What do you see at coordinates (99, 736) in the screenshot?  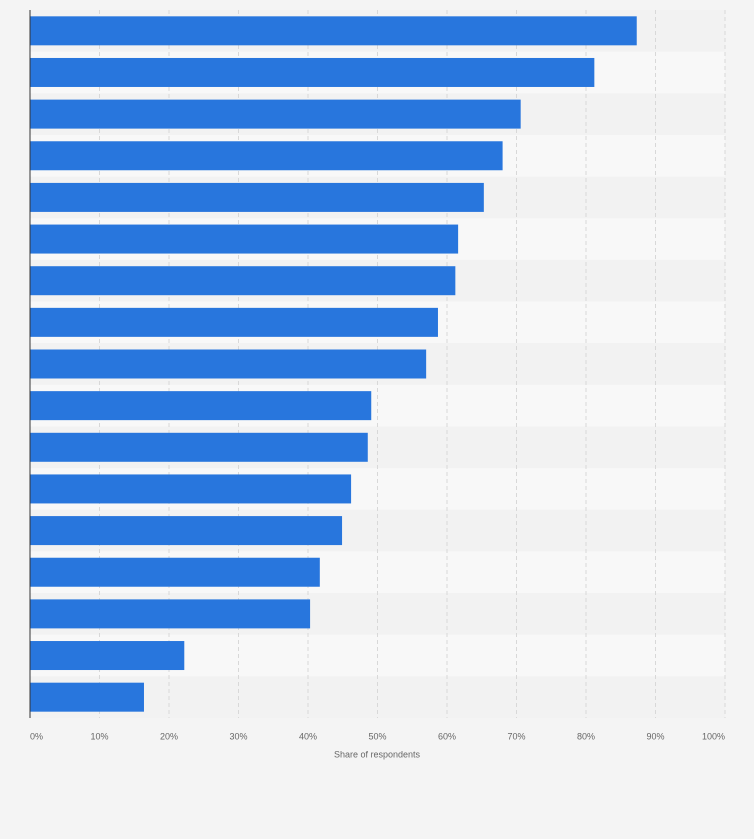 I see `x-tick-label: 10%` at bounding box center [99, 736].